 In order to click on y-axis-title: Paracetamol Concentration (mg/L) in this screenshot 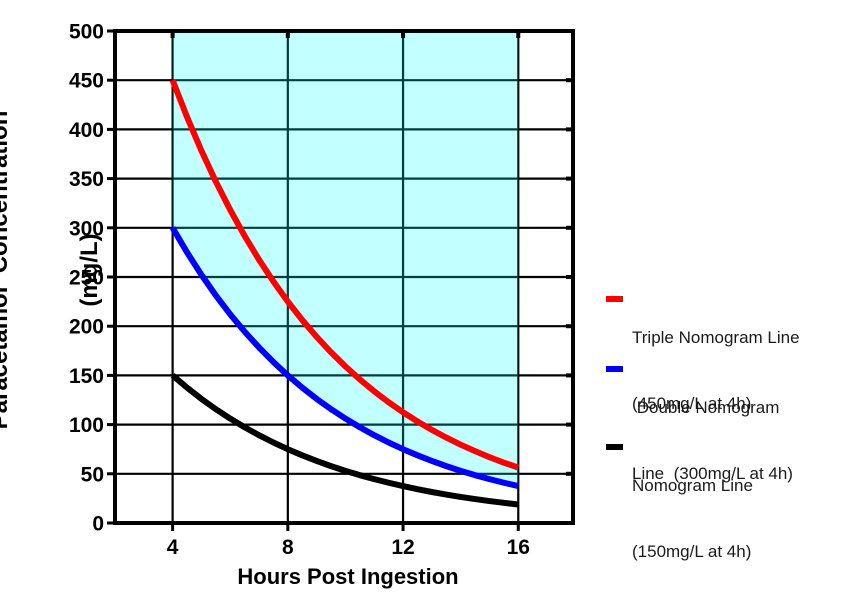, I will do `click(82, 270)`.